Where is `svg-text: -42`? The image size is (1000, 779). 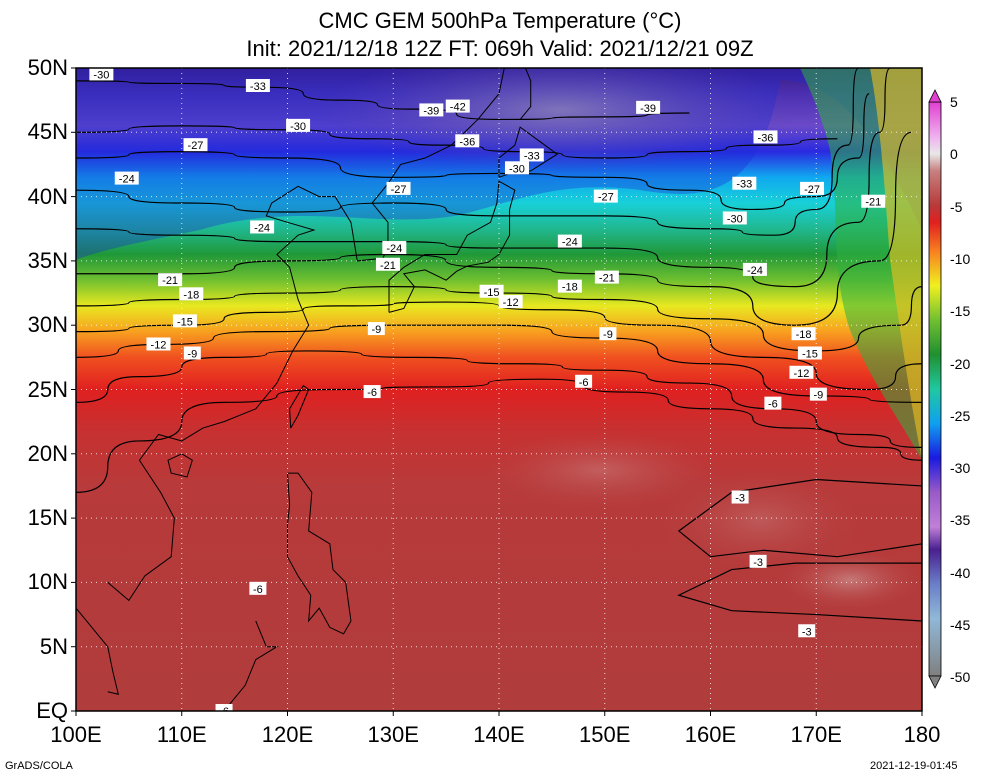
svg-text: -42 is located at coordinates (458, 108).